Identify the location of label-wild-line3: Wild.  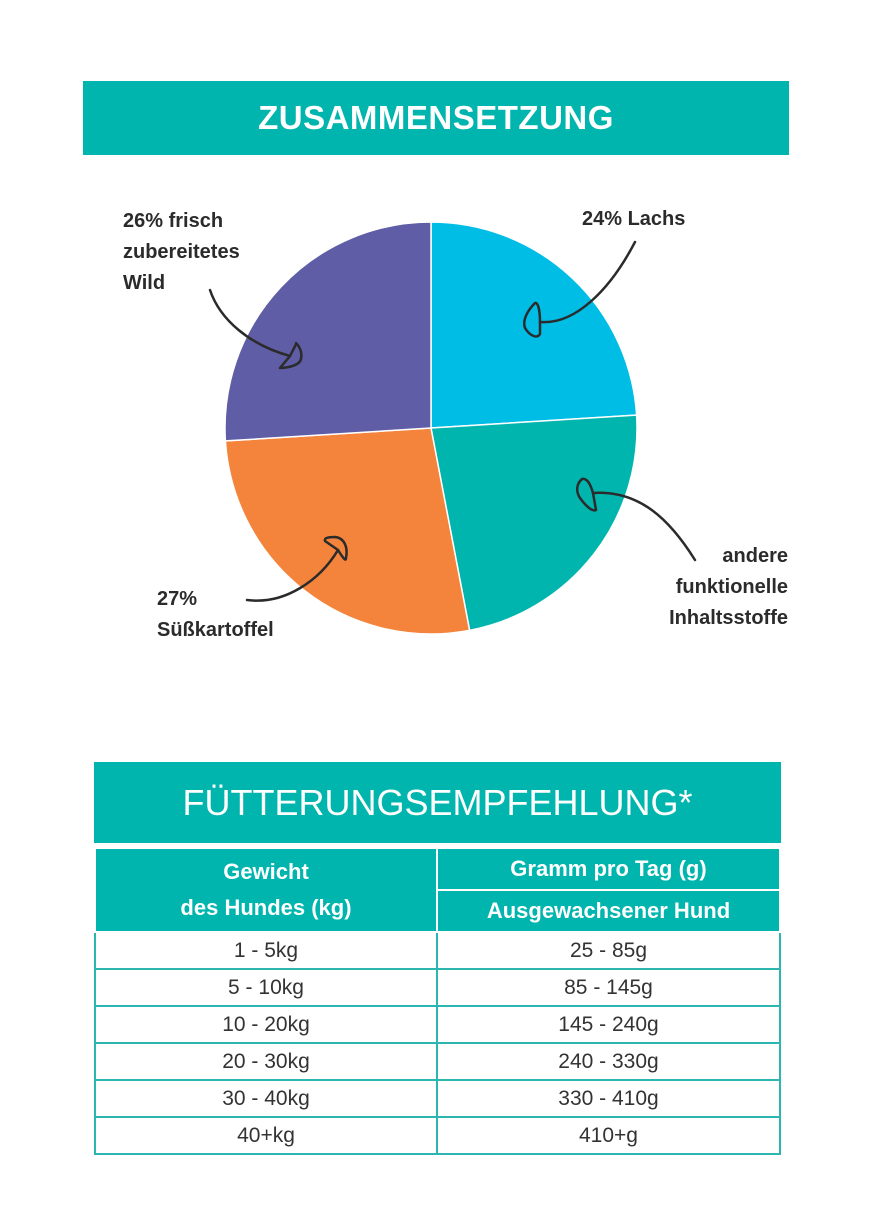
(144, 283).